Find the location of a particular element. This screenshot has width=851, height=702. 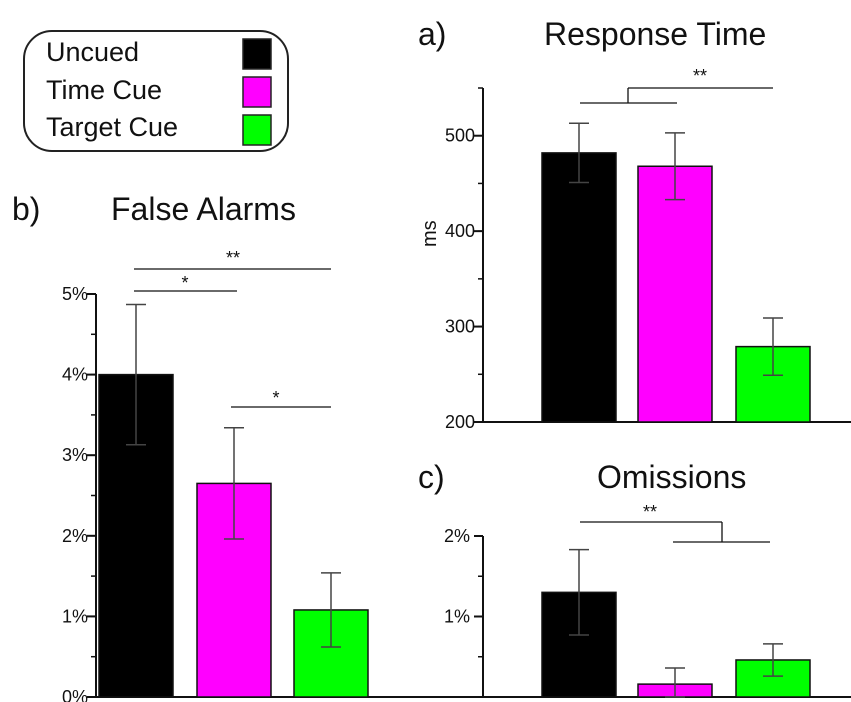

y-tick-label: 300 is located at coordinates (460, 327).